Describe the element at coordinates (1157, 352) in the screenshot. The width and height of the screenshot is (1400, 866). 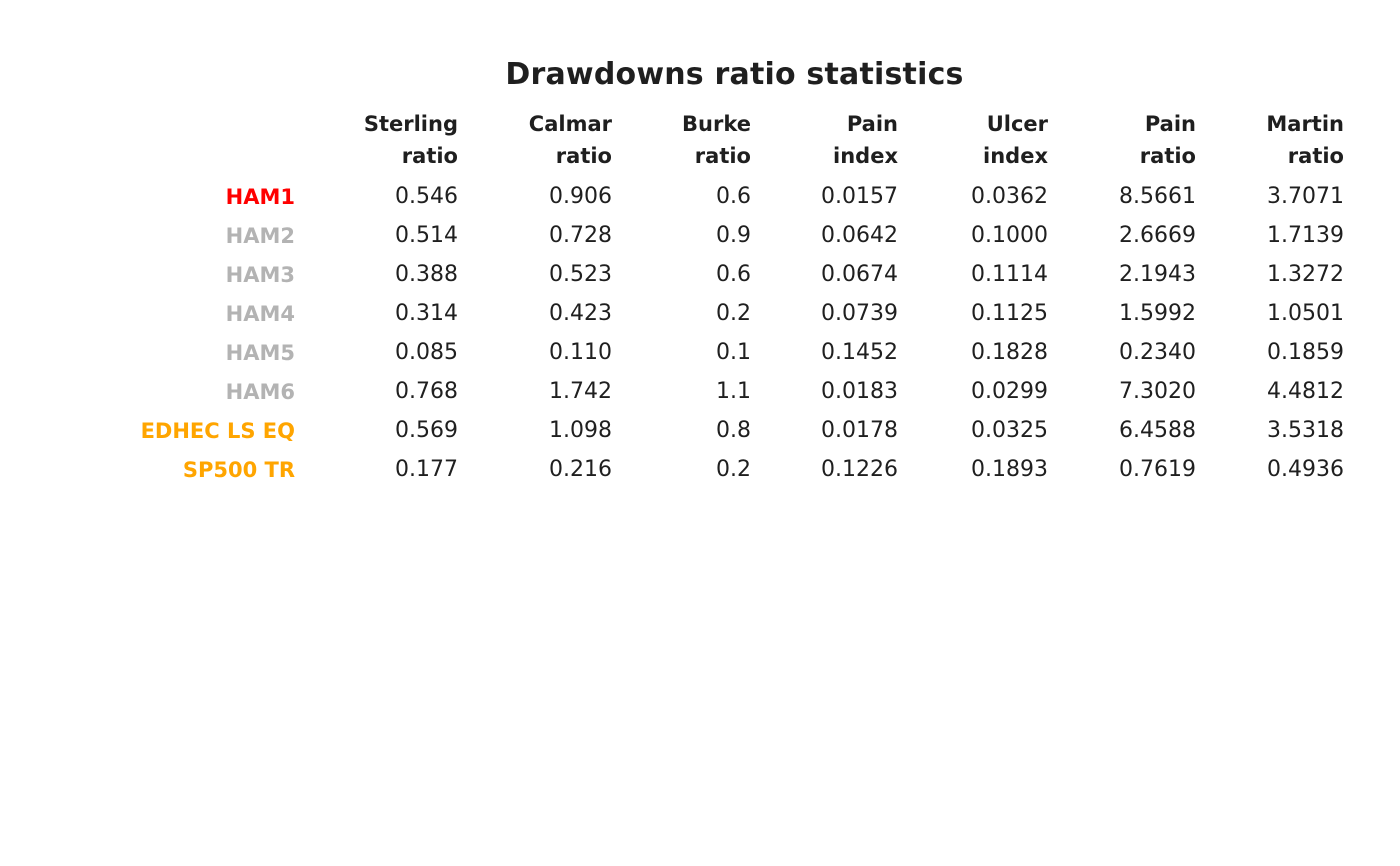
I see `cell-value: 0.2340` at that location.